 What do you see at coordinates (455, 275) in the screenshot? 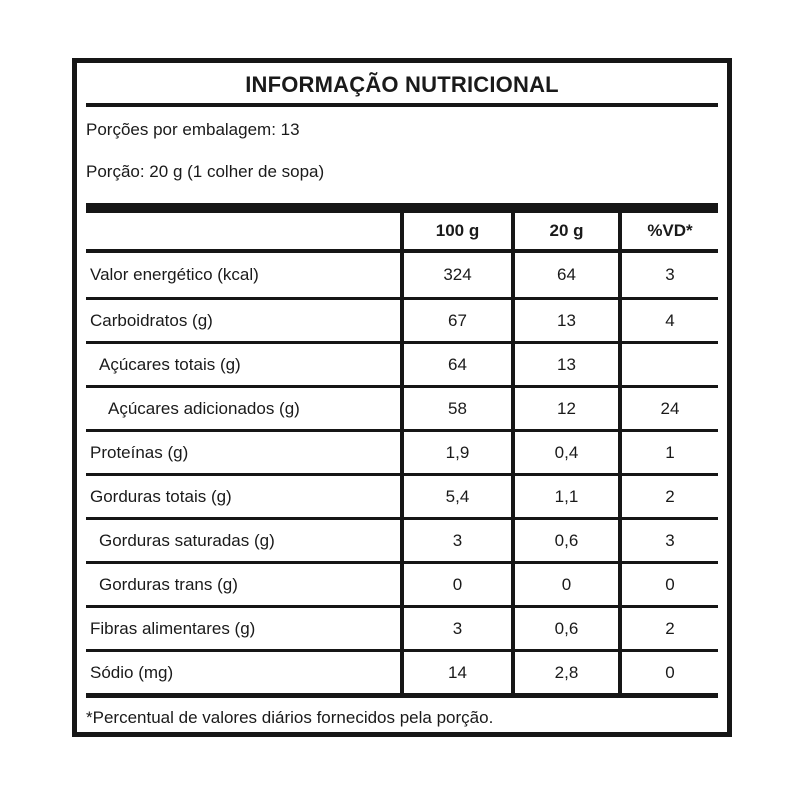
I see `value-per-100g: 324` at bounding box center [455, 275].